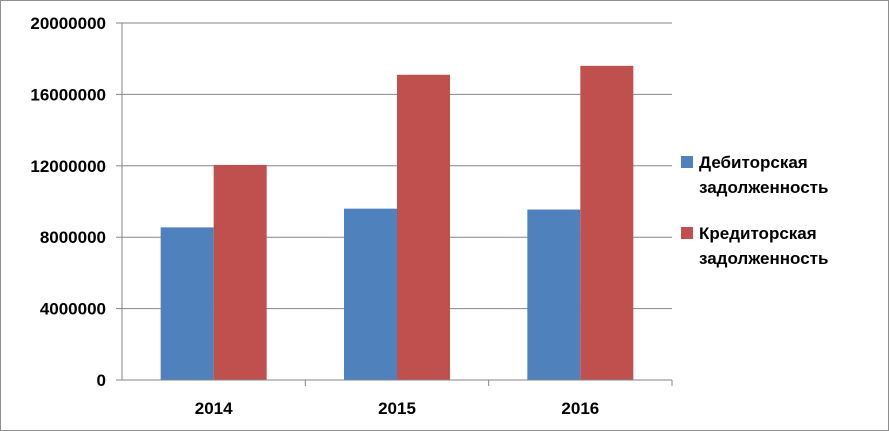 Image resolution: width=889 pixels, height=431 pixels. Describe the element at coordinates (687, 162) in the screenshot. I see `legend-swatch-receivables` at that location.